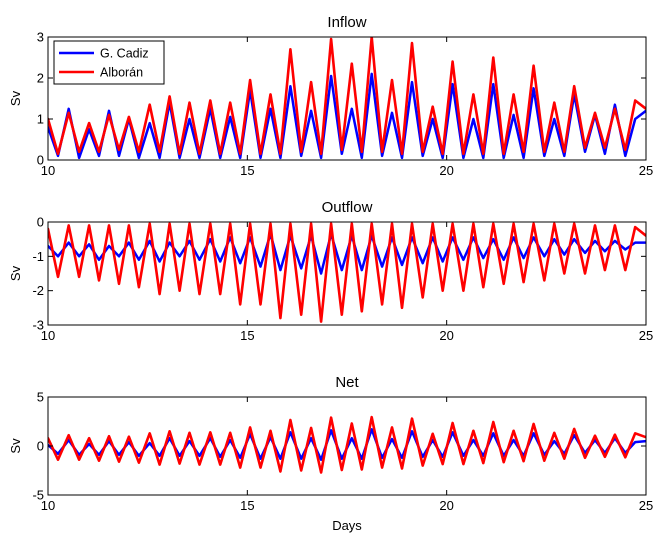 The width and height of the screenshot is (657, 542). I want to click on y-tick-label: 3, so click(40, 37).